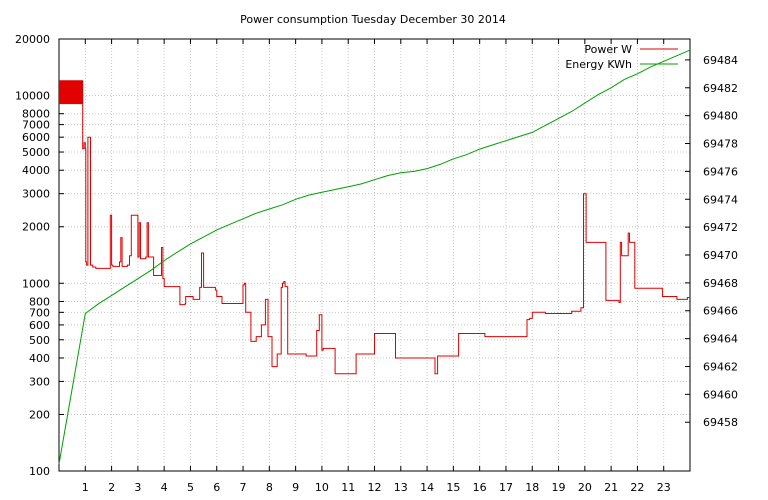  Describe the element at coordinates (401, 487) in the screenshot. I see `x-tick-label: 13` at that location.